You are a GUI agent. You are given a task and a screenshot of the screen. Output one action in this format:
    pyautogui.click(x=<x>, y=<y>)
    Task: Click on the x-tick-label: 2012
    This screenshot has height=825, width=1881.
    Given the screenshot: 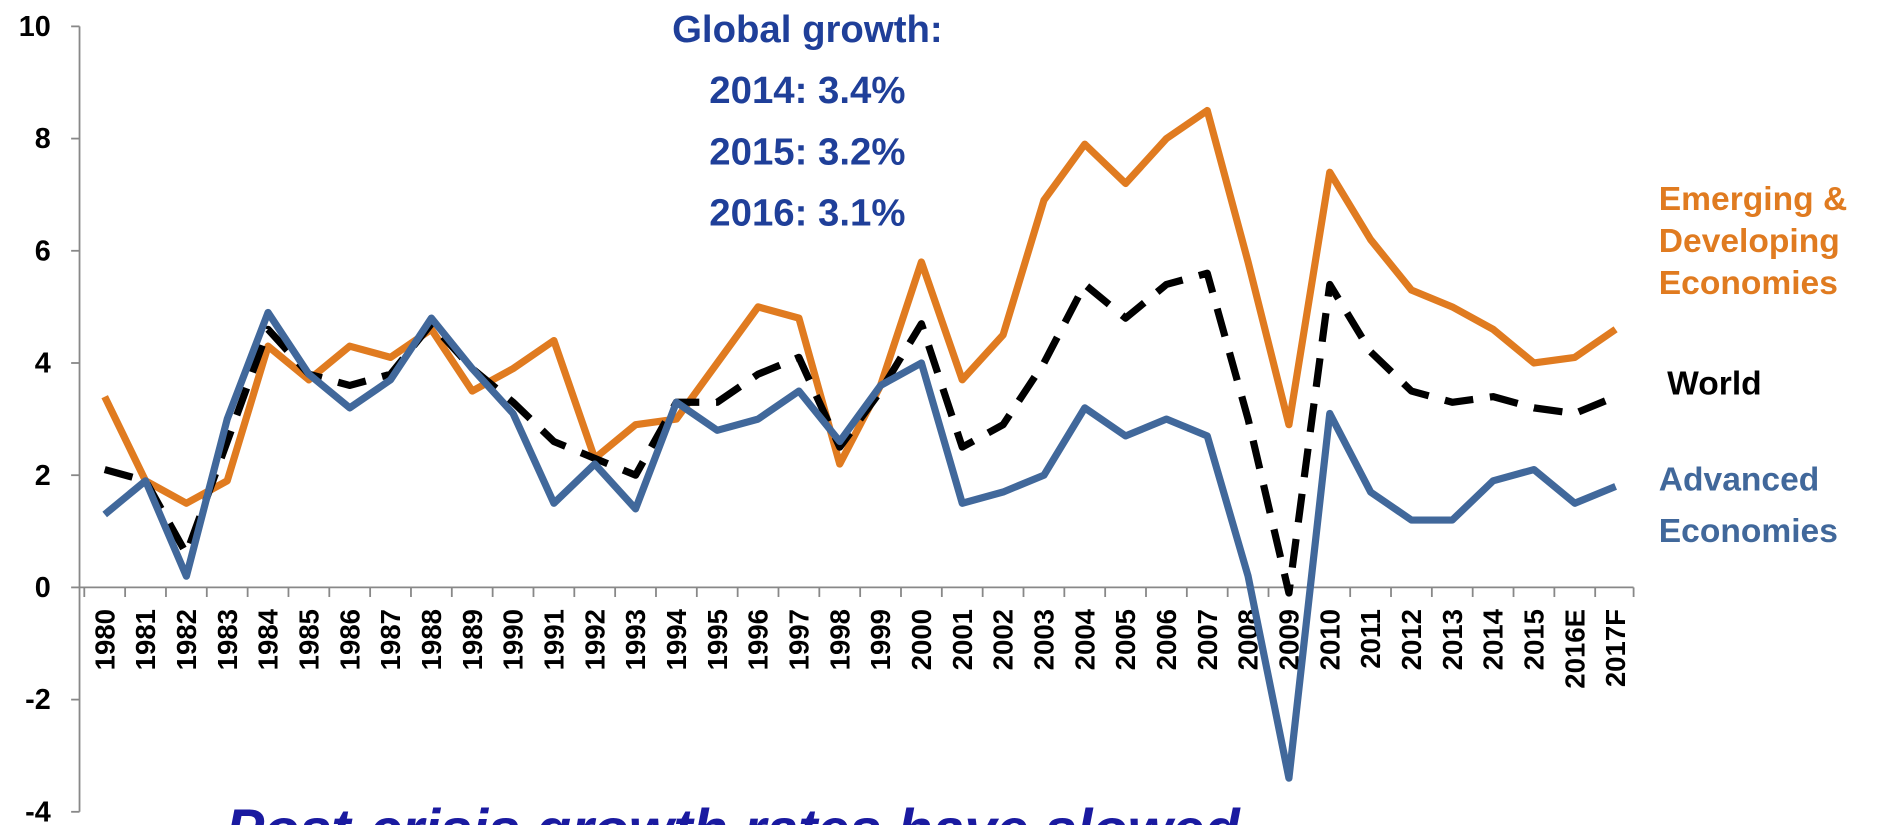 What is the action you would take?
    pyautogui.click(x=1411, y=639)
    